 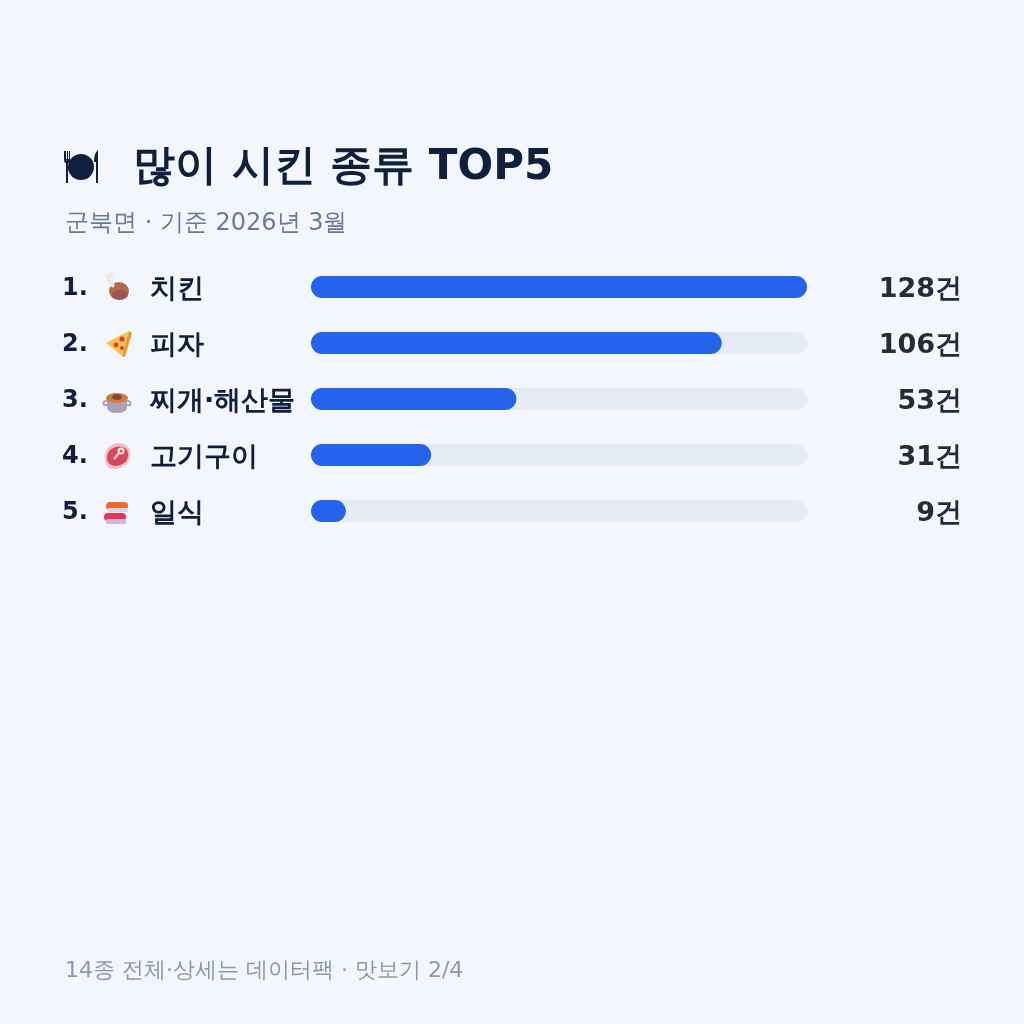 What do you see at coordinates (264, 969) in the screenshot?
I see `text: 14종 전체·상세는 데이터팩 · 맛보기 2/4` at bounding box center [264, 969].